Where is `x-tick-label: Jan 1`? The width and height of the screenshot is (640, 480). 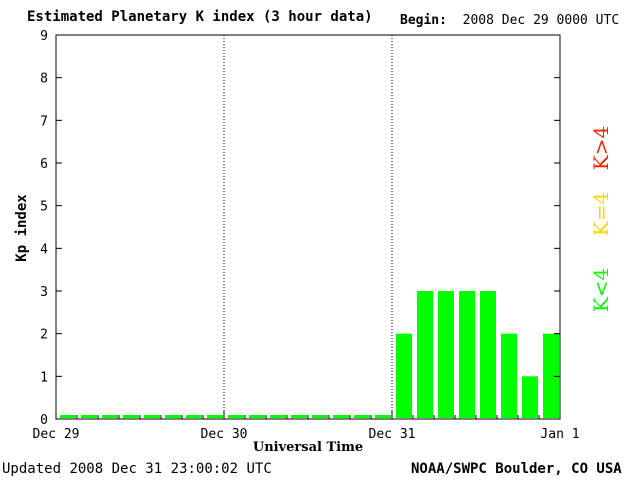 x-tick-label: Jan 1 is located at coordinates (559, 434).